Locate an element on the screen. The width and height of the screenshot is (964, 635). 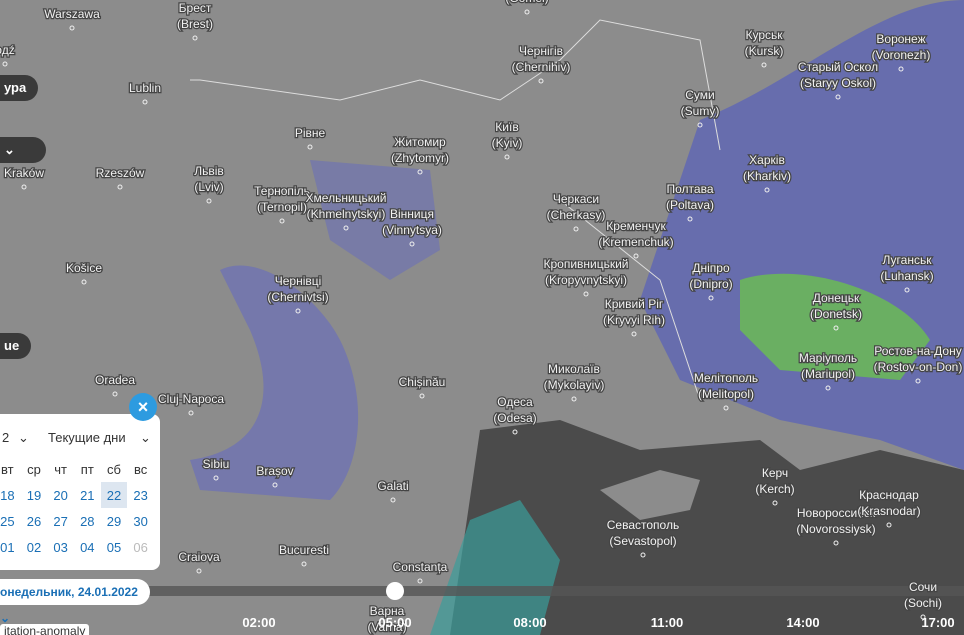
city-label: (Kremenchuk) is located at coordinates (635, 242).